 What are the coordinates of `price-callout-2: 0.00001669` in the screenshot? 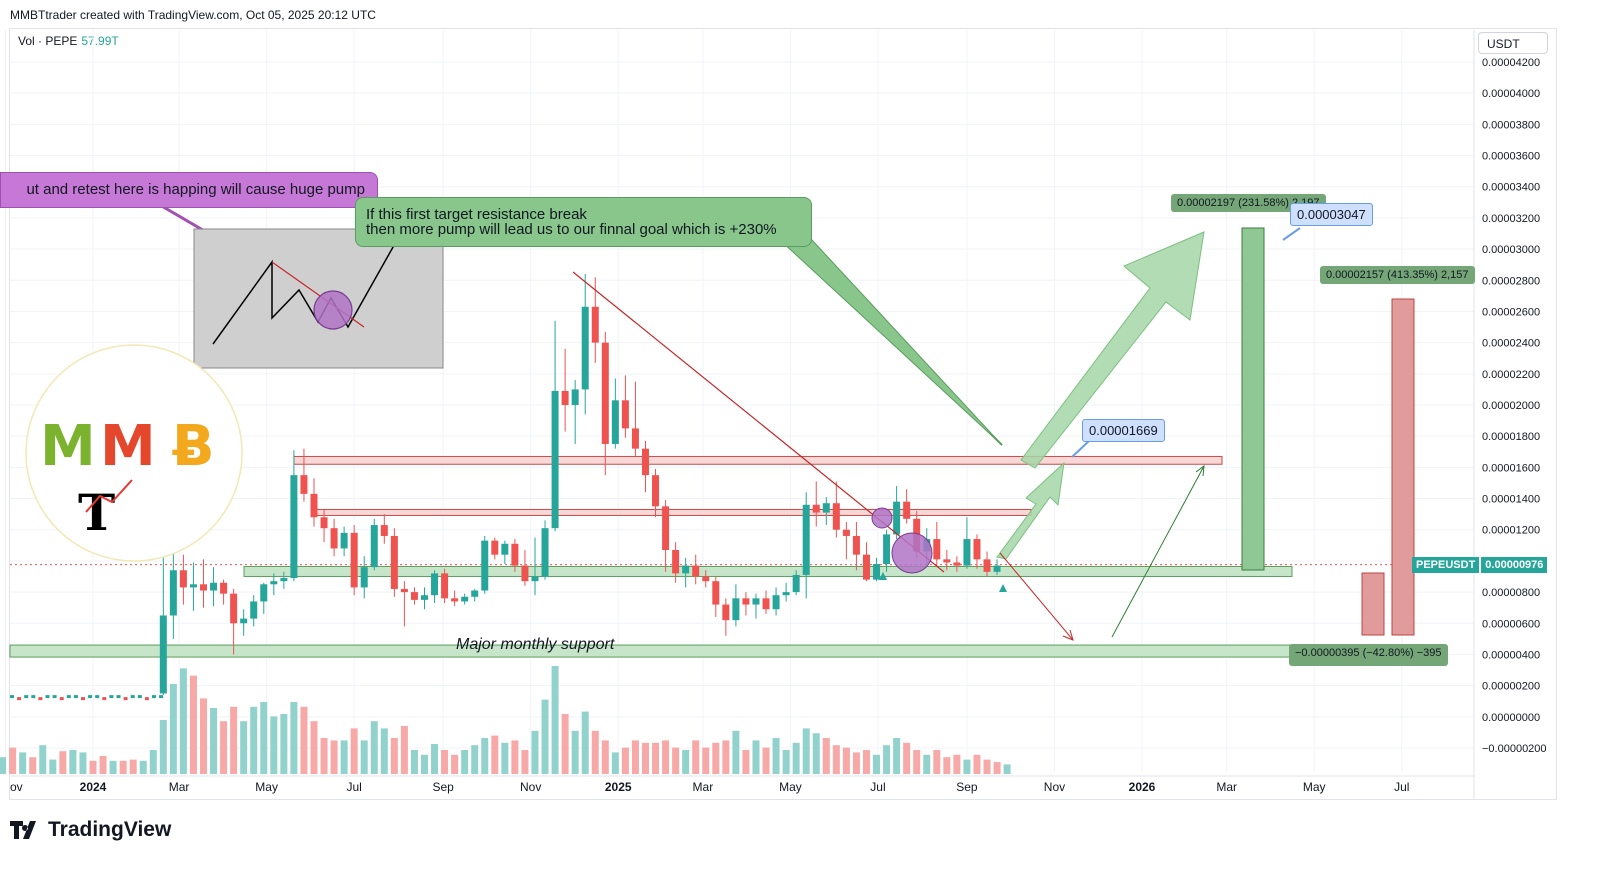 It's located at (1123, 430).